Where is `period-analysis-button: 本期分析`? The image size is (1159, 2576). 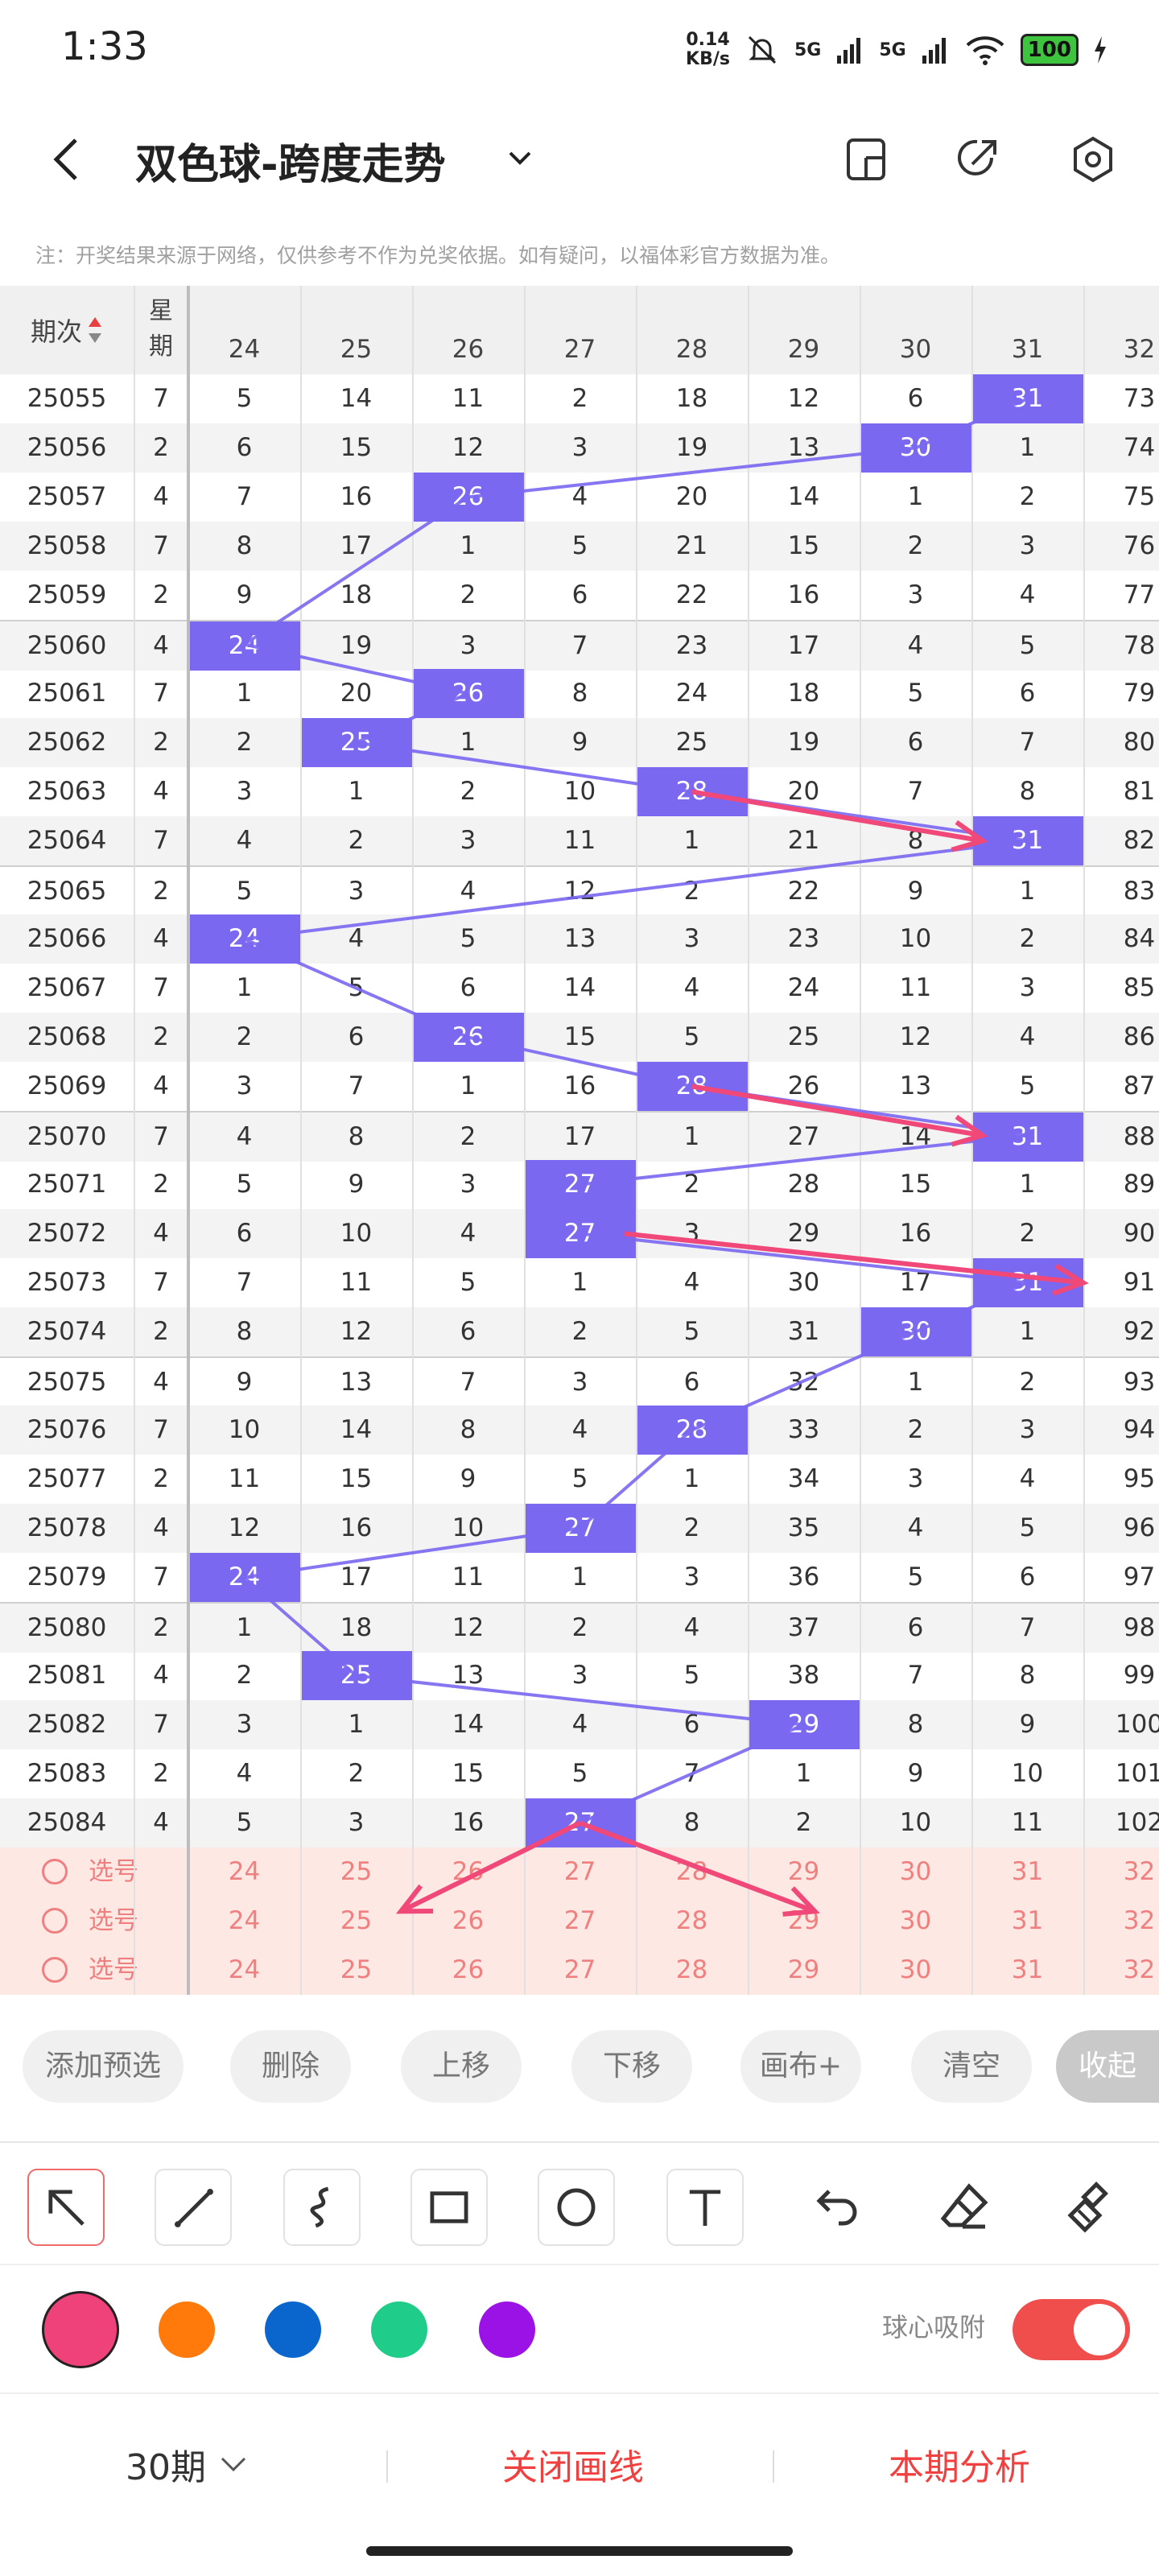
period-analysis-button: 本期分析 is located at coordinates (960, 2467).